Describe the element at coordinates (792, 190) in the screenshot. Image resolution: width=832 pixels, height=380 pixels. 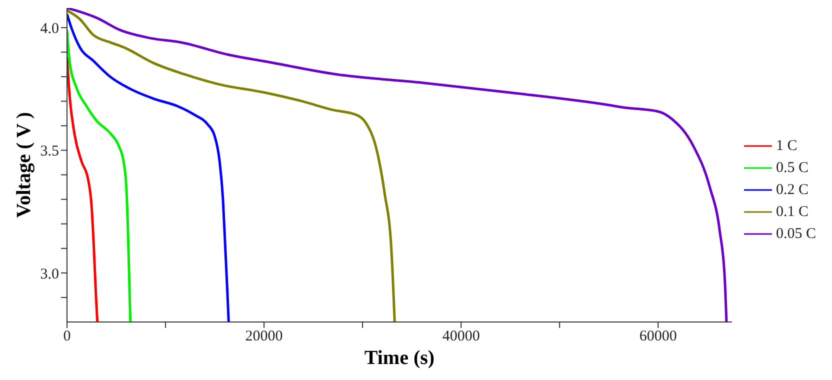
I see `legend-label: 0.2 C` at that location.